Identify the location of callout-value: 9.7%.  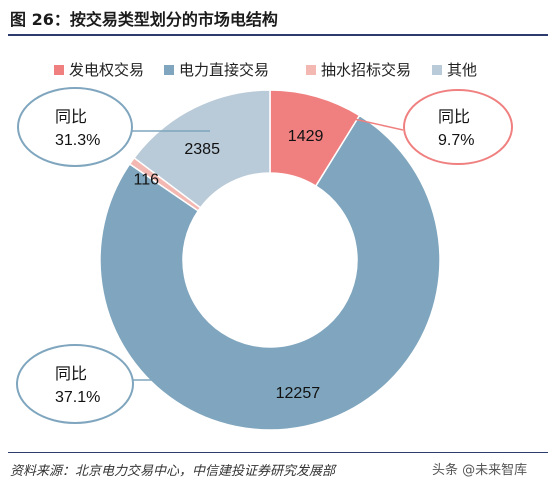
(456, 140).